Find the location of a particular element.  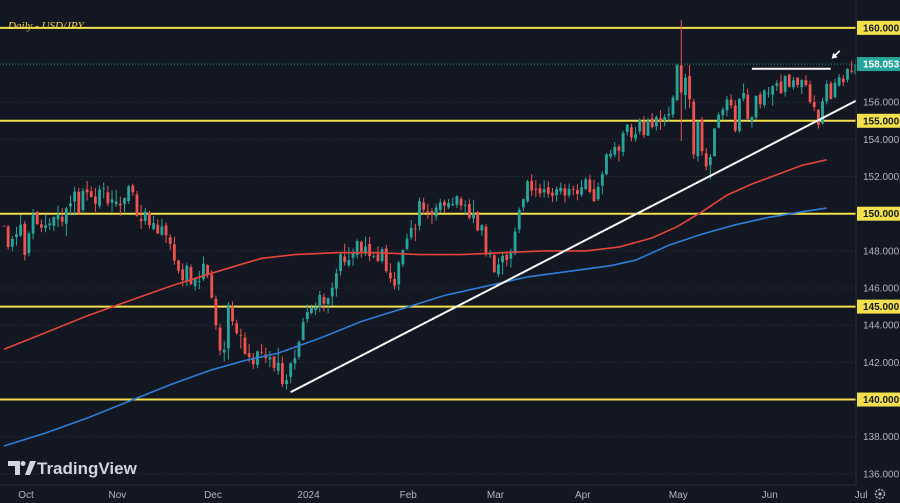

level-tag is located at coordinates (878, 399).